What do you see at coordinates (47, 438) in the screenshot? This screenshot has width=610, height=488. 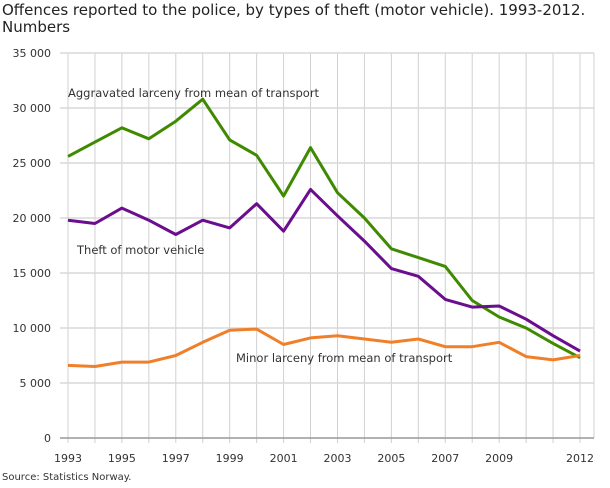 I see `y-tick-label: 0` at bounding box center [47, 438].